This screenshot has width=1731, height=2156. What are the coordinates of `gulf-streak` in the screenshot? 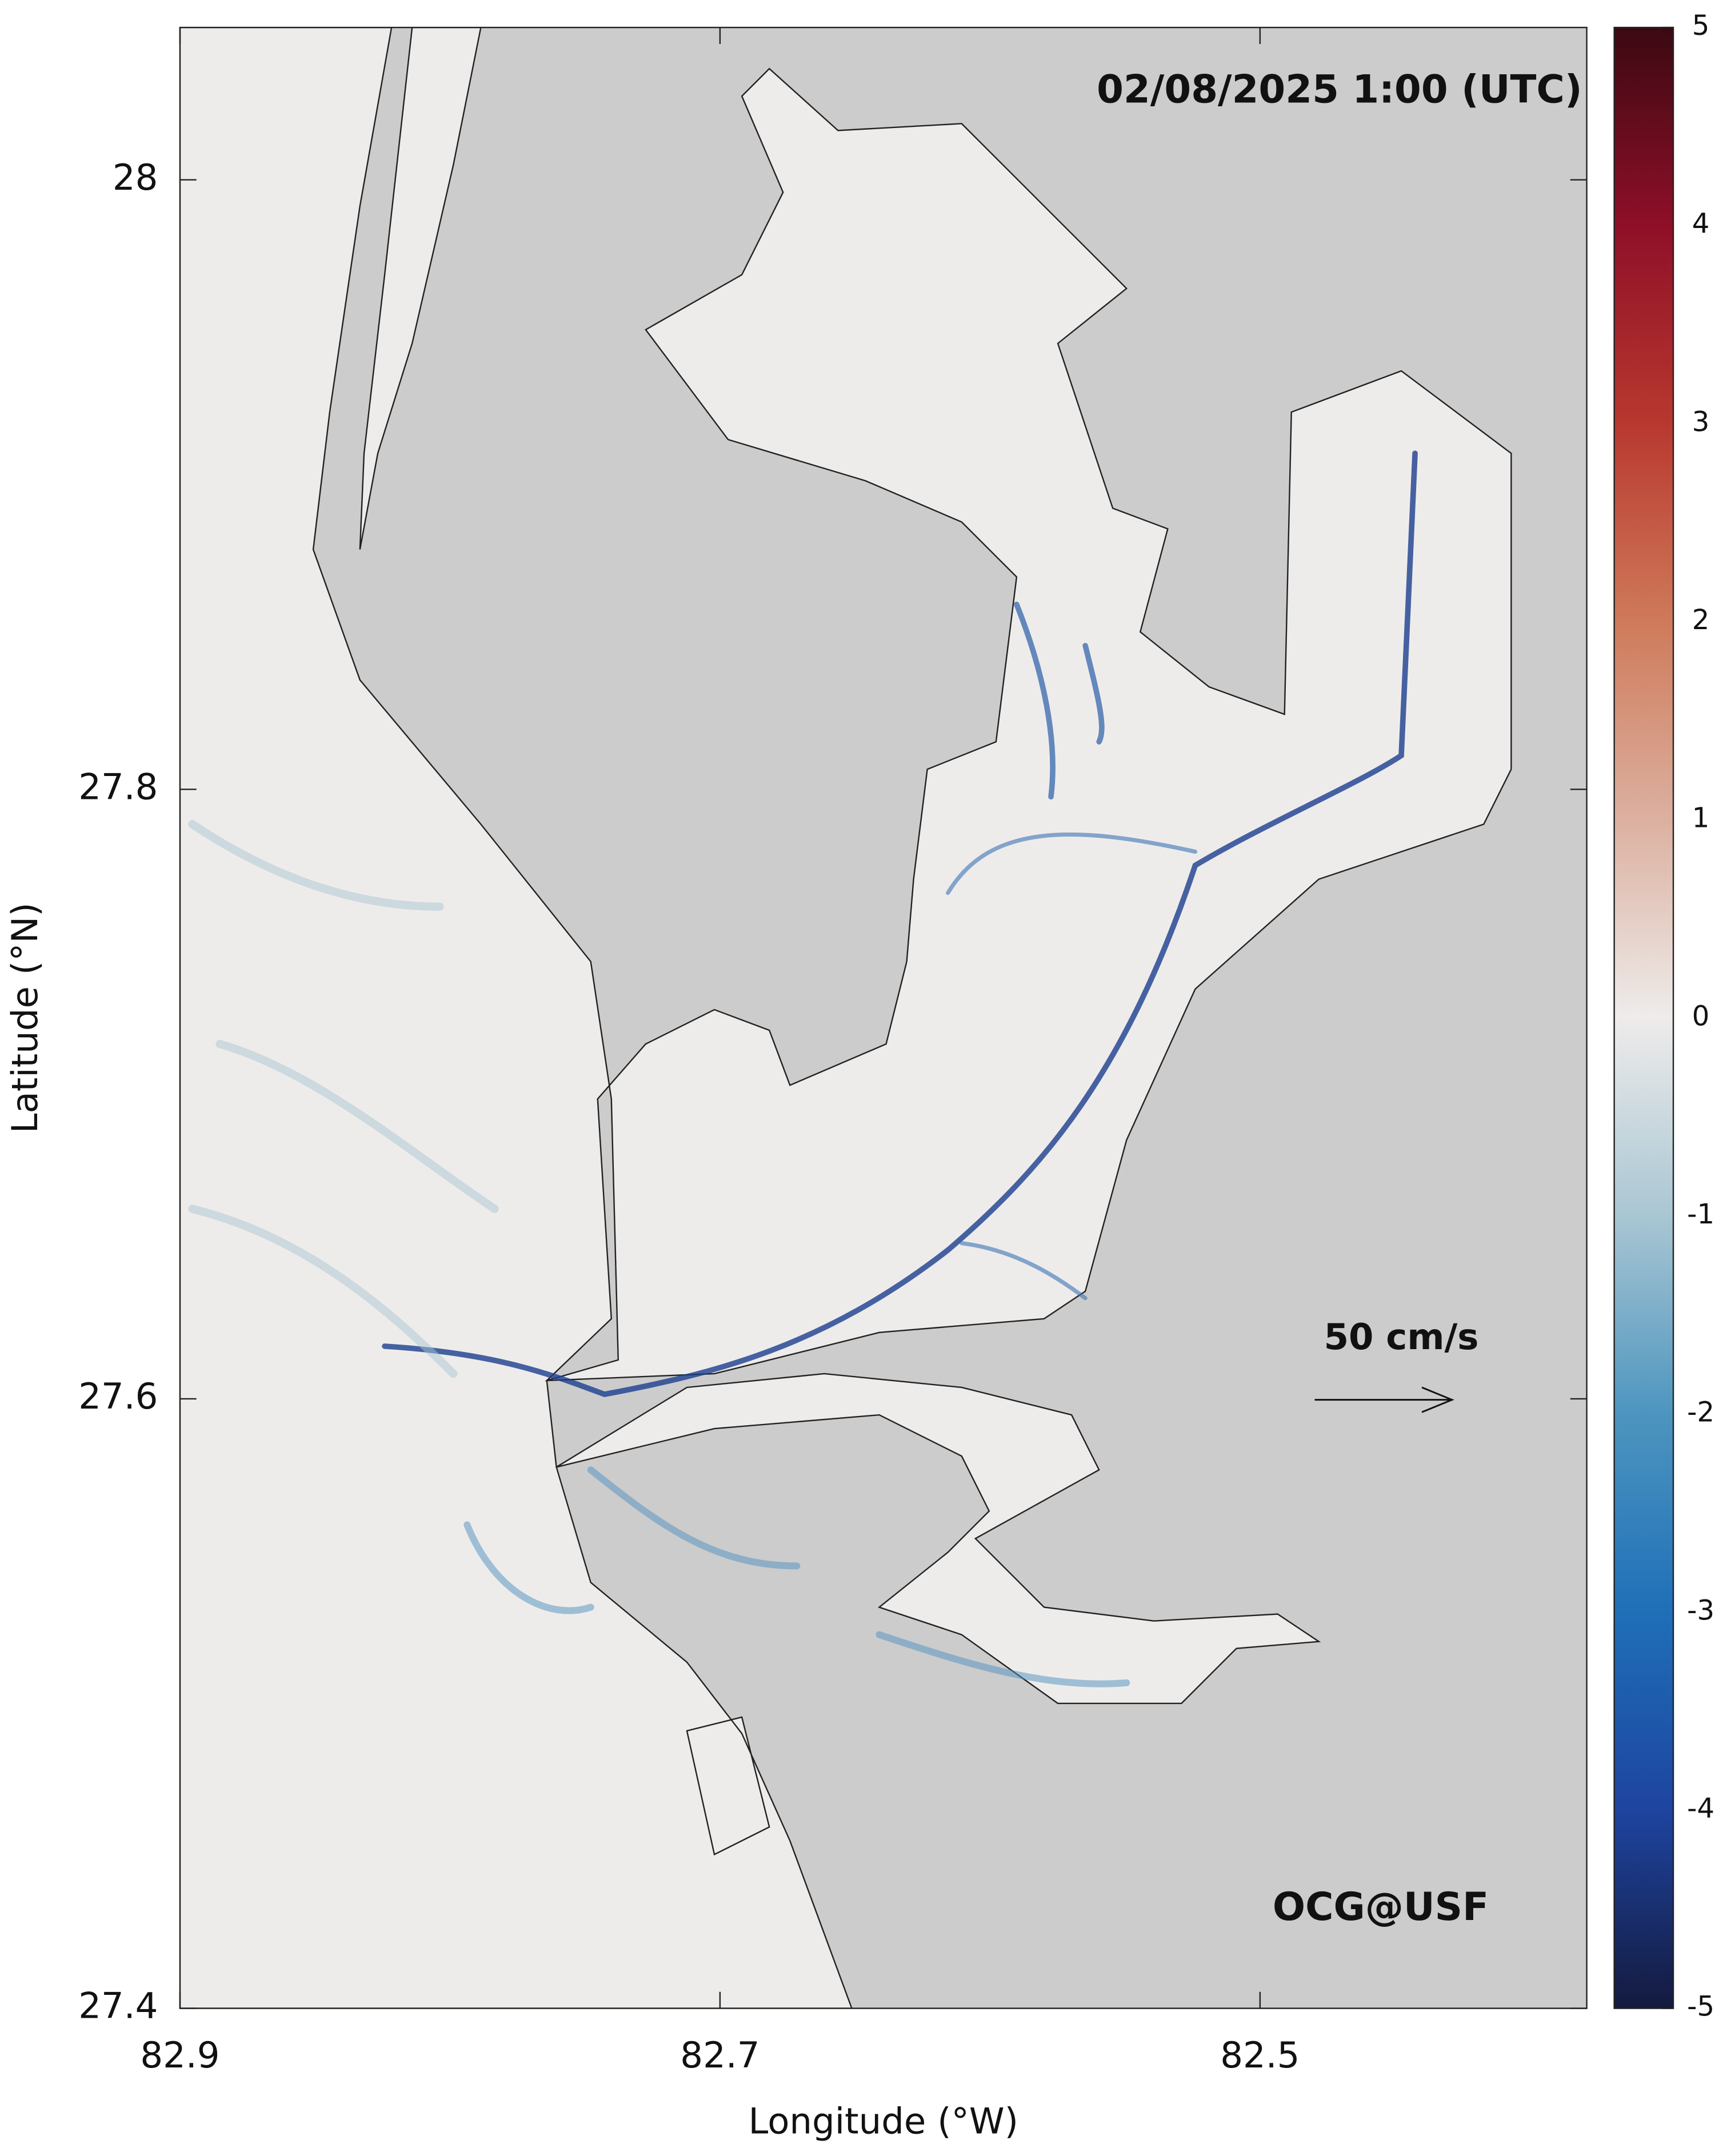 It's located at (344, 1099).